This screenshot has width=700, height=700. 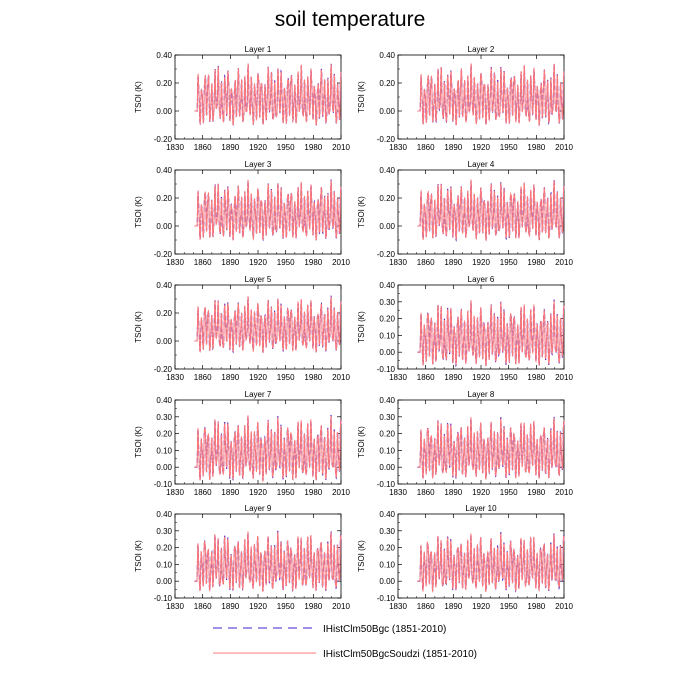 What do you see at coordinates (481, 279) in the screenshot?
I see `panel-title: Layer 6` at bounding box center [481, 279].